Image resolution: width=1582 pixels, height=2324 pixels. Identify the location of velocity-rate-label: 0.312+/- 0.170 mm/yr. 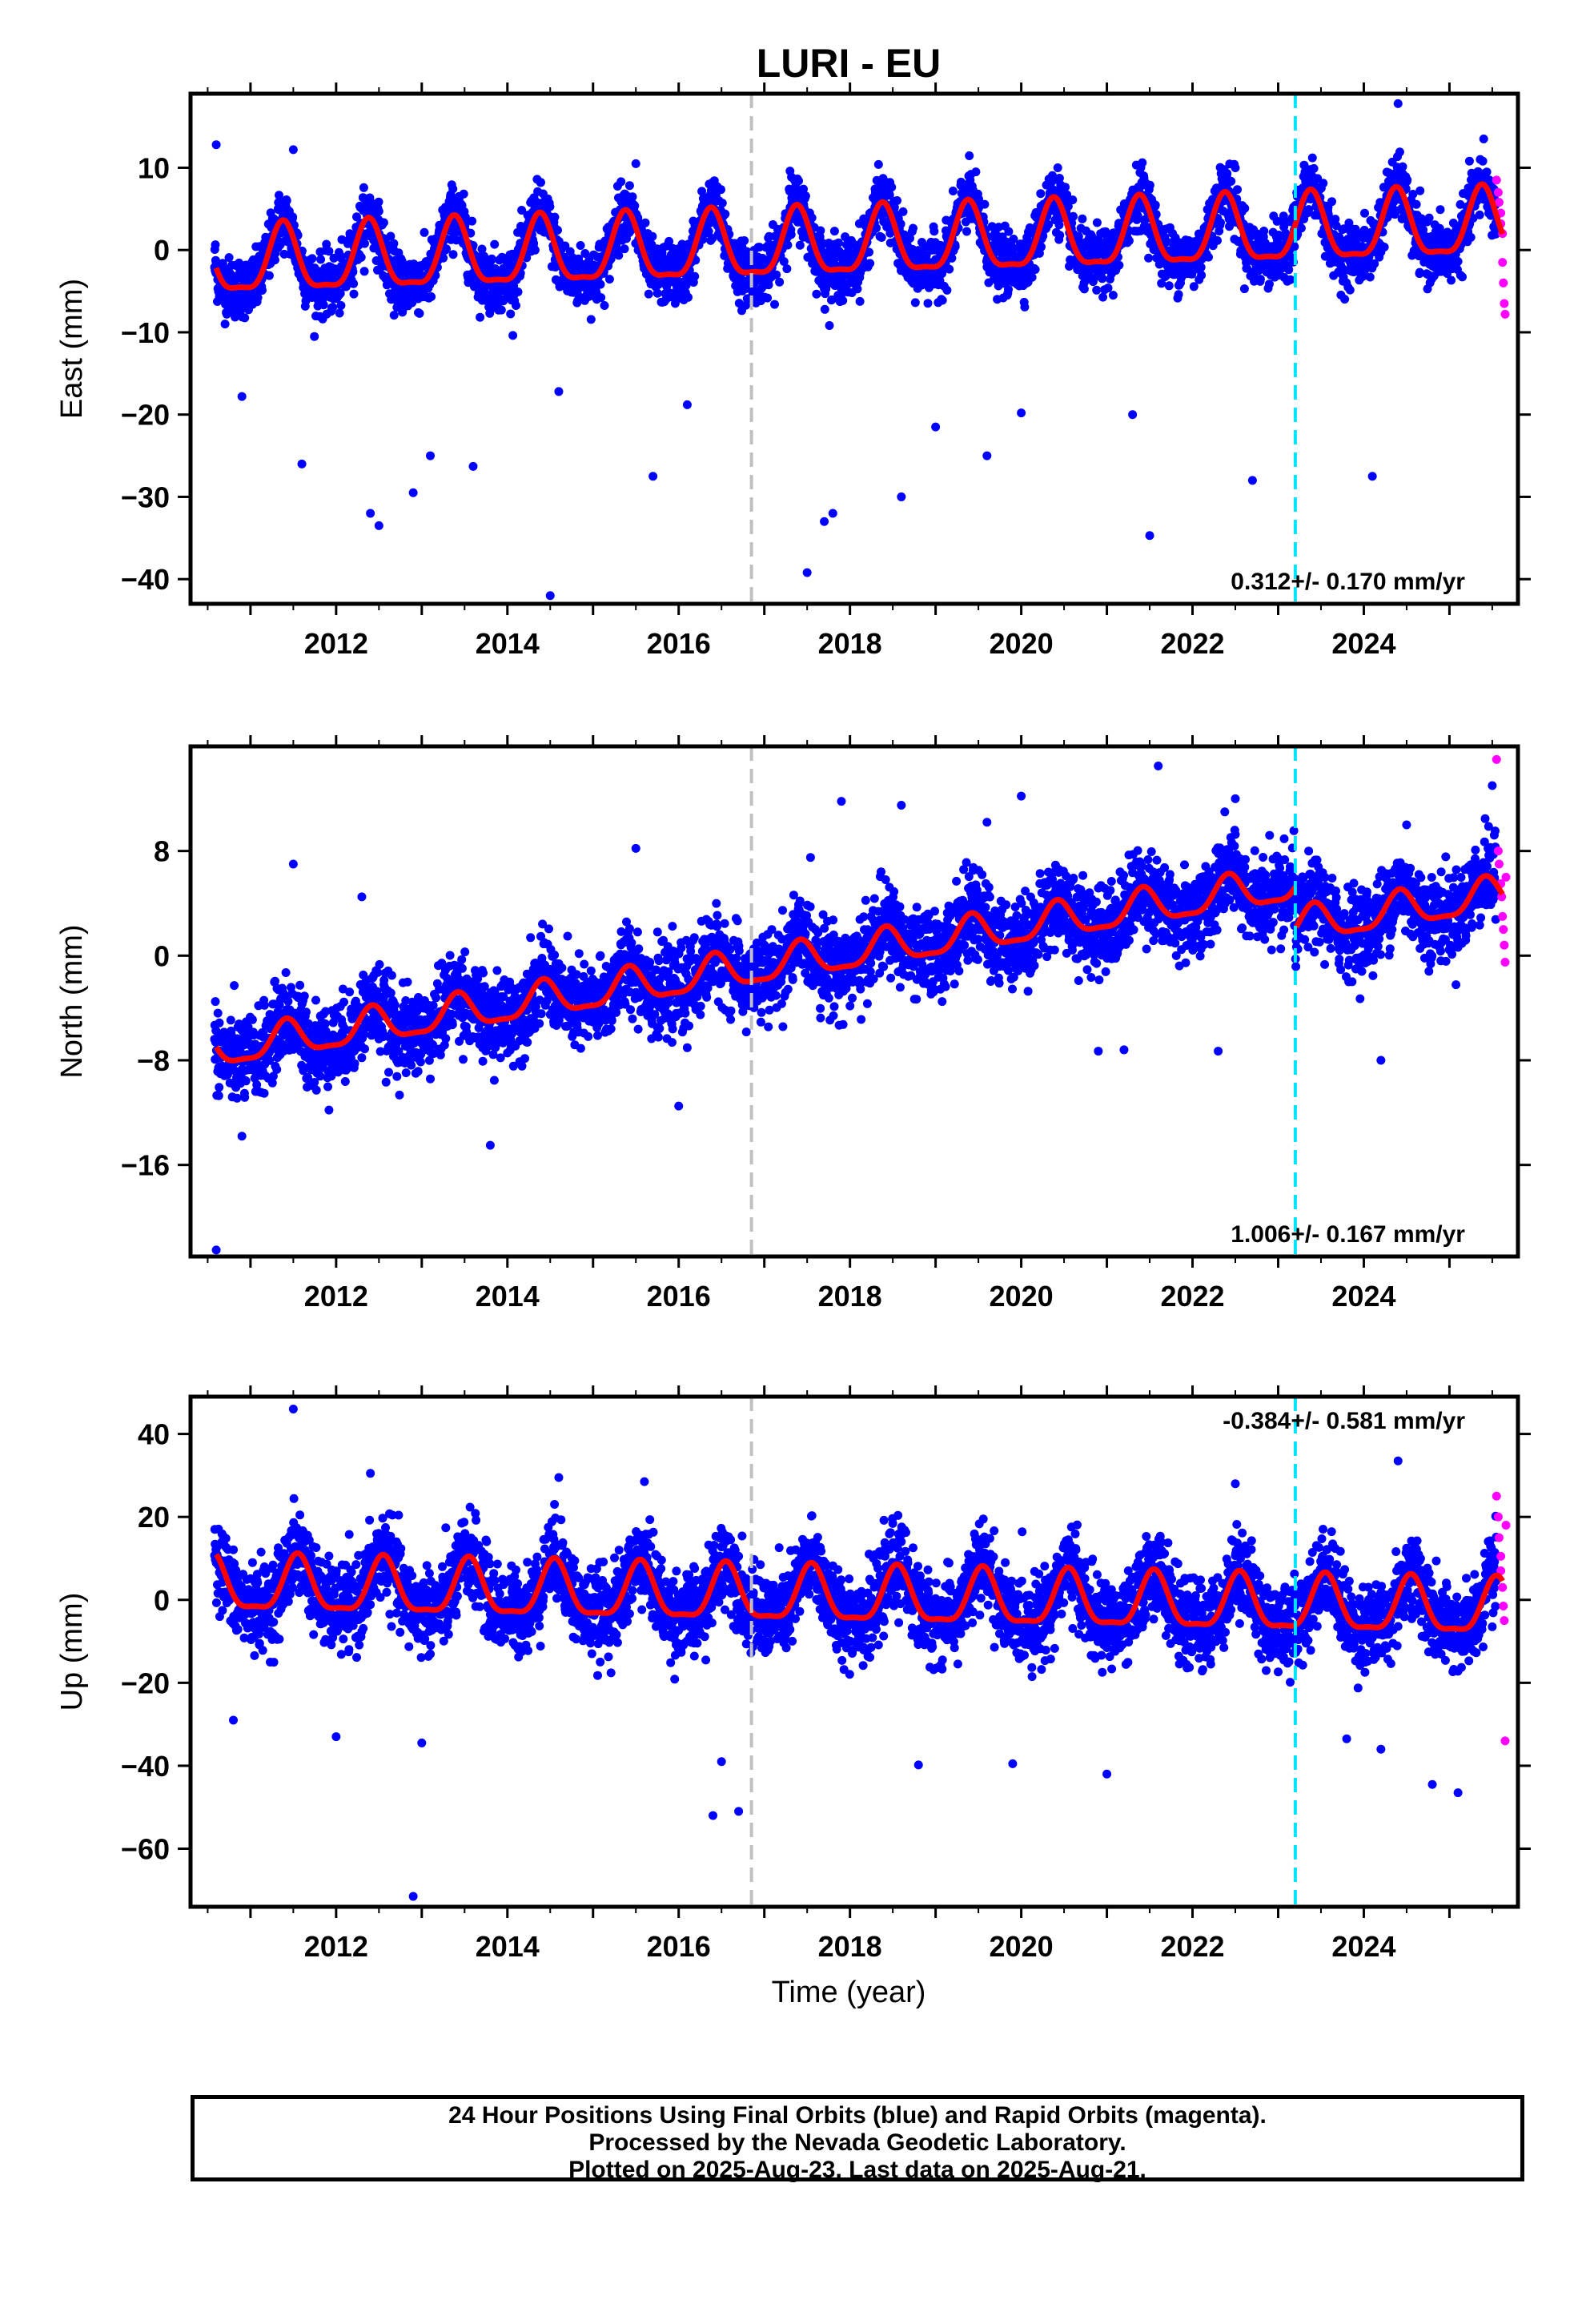
(1348, 582).